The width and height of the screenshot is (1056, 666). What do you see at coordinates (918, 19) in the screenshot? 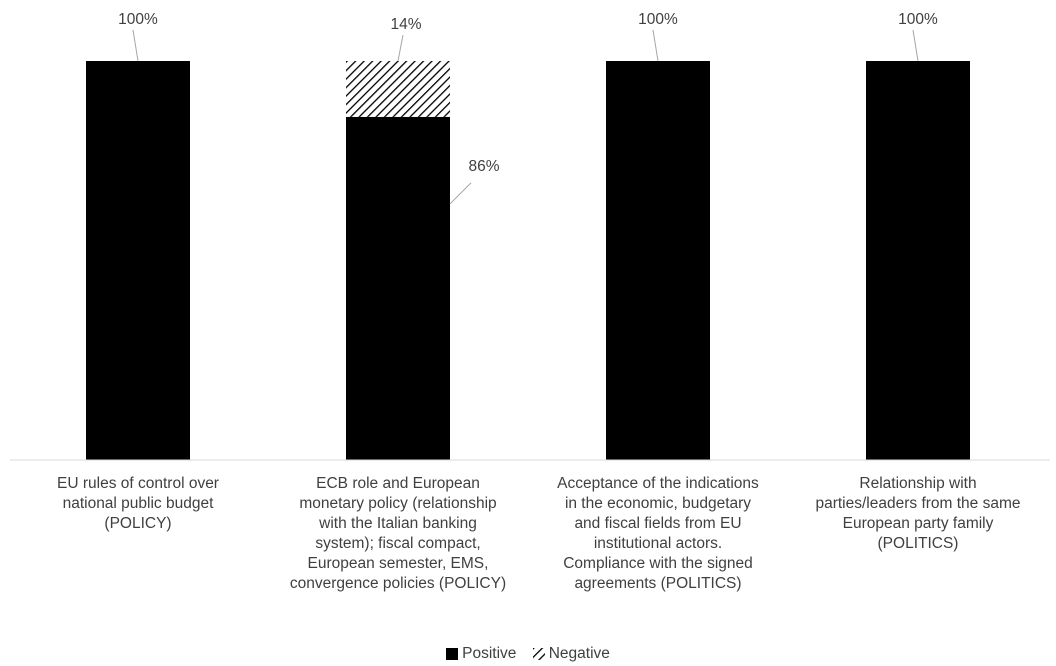
I see `data-label-positive-4: 100%` at bounding box center [918, 19].